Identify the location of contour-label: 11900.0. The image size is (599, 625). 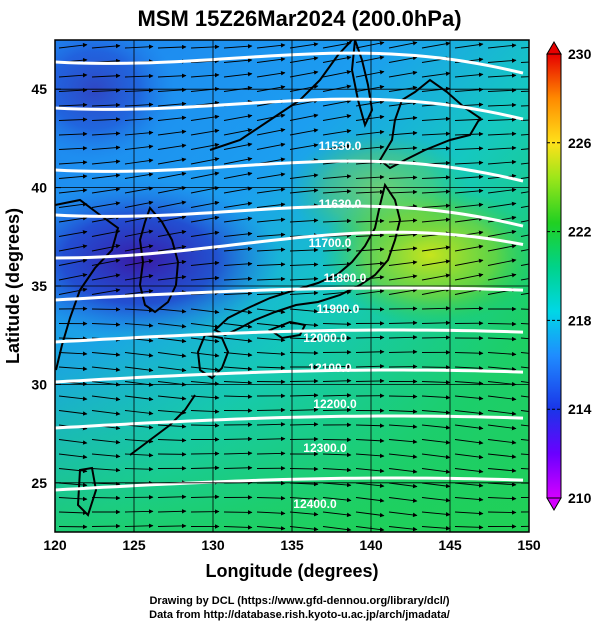
(338, 309).